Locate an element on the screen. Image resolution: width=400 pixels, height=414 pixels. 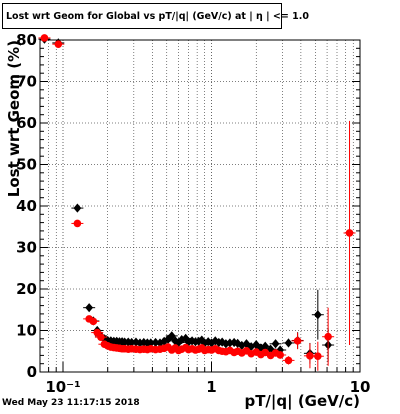
timestamp-footer: Wed May 23 11:17:15 2018 is located at coordinates (71, 403).